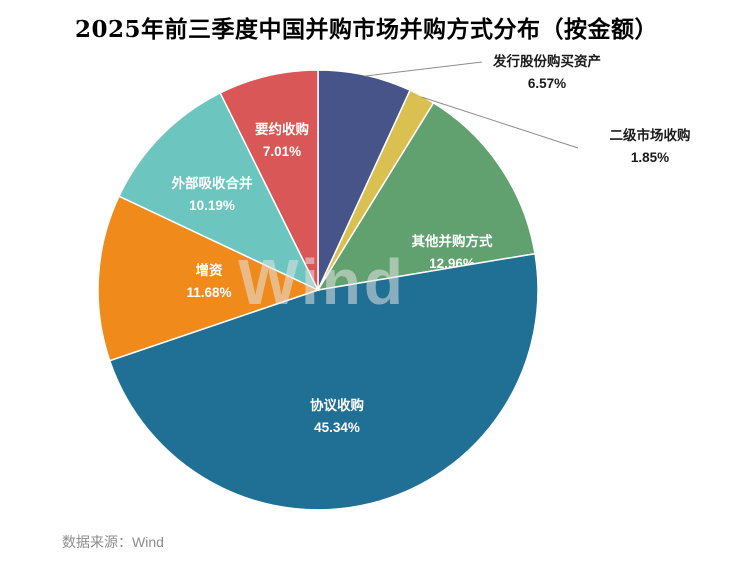  What do you see at coordinates (650, 135) in the screenshot?
I see `slice-label: 二级市场收购` at bounding box center [650, 135].